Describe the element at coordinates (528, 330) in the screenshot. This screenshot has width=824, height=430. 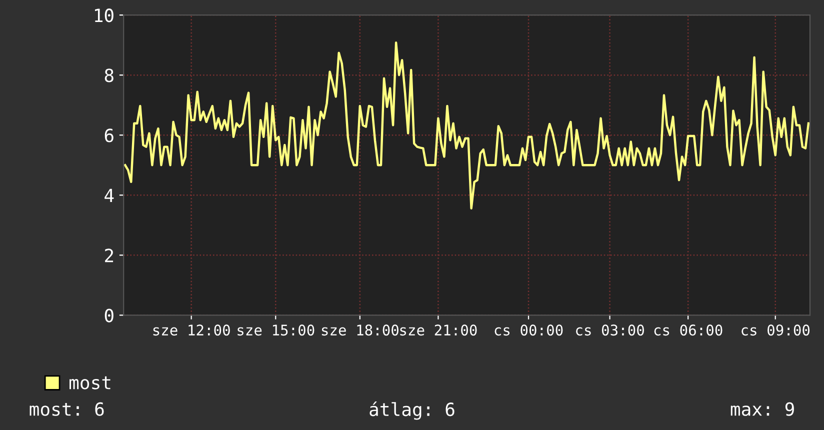
I see `x-tick-label: cs 00:00` at that location.